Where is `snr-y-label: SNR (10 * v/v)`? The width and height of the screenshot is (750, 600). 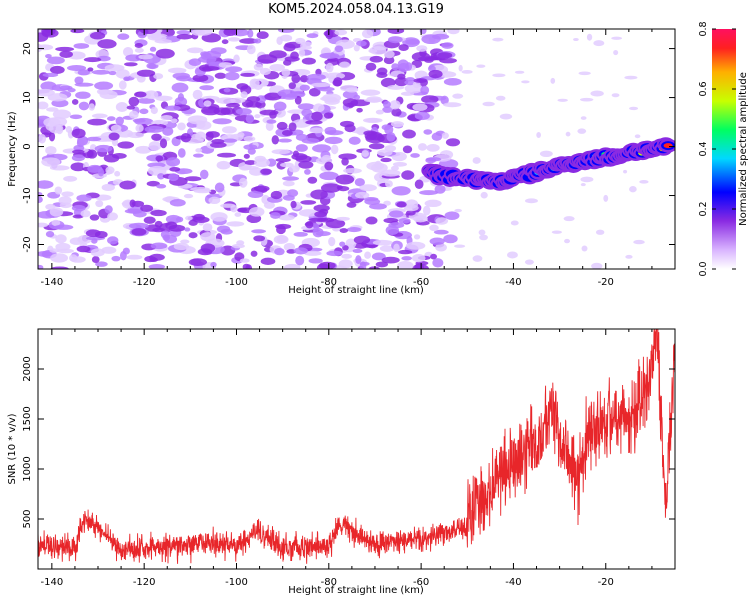
snr-y-label: SNR (10 * v/v) is located at coordinates (12, 448).